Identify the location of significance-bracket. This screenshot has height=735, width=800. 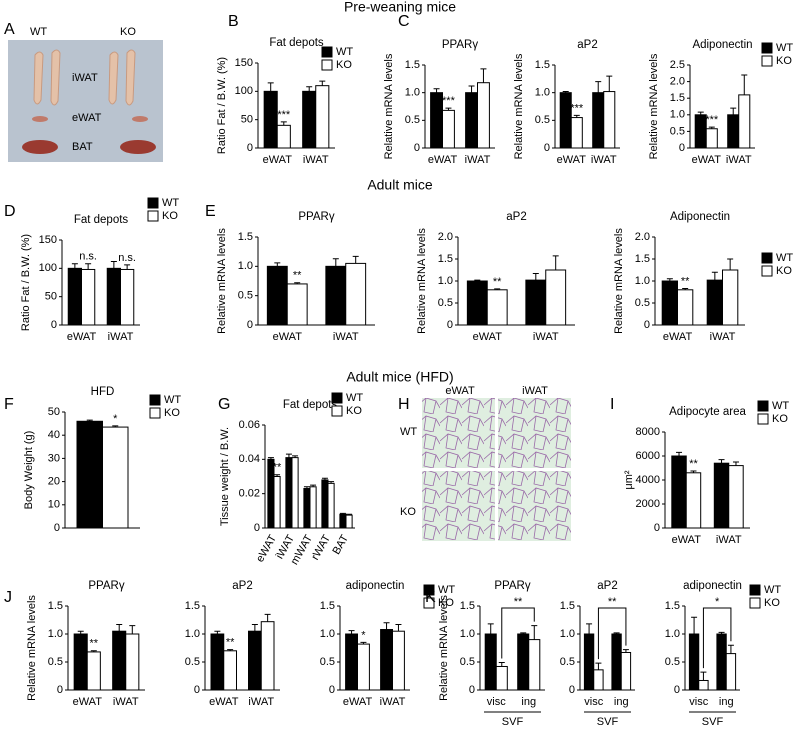
(717, 638).